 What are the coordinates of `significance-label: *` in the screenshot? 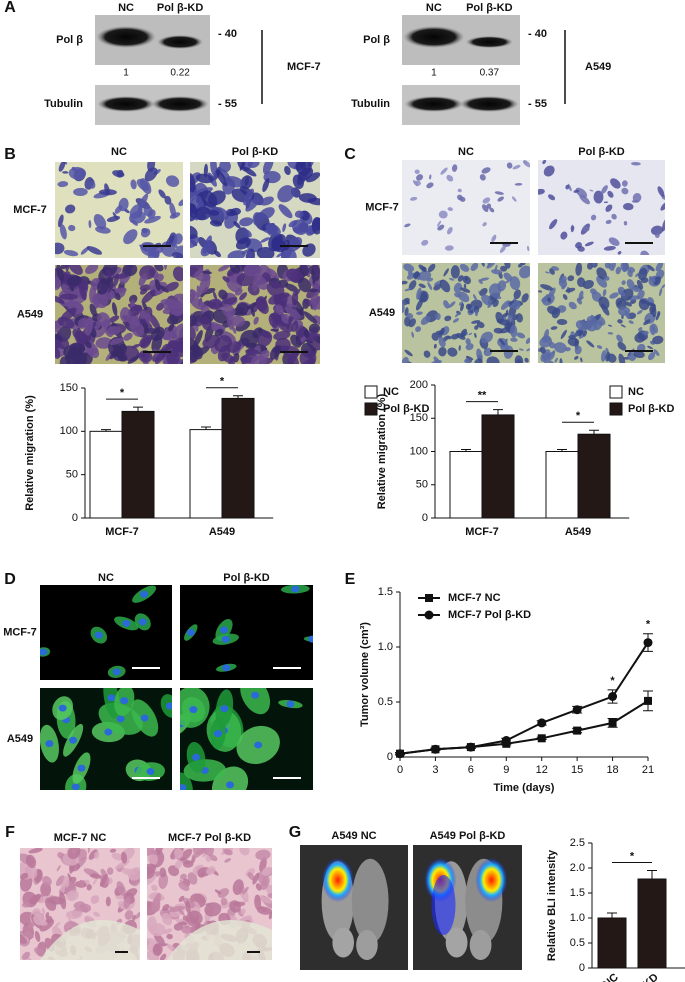 It's located at (612, 681).